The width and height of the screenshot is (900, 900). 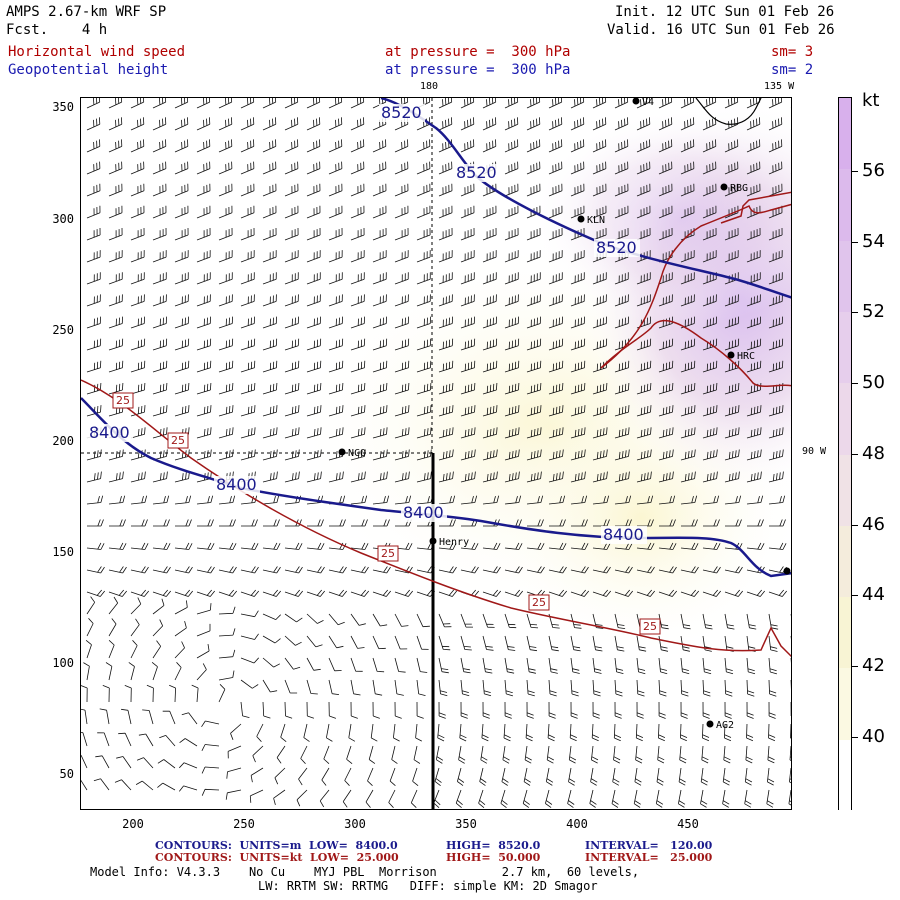 What do you see at coordinates (725, 725) in the screenshot?
I see `station-label: AG2` at bounding box center [725, 725].